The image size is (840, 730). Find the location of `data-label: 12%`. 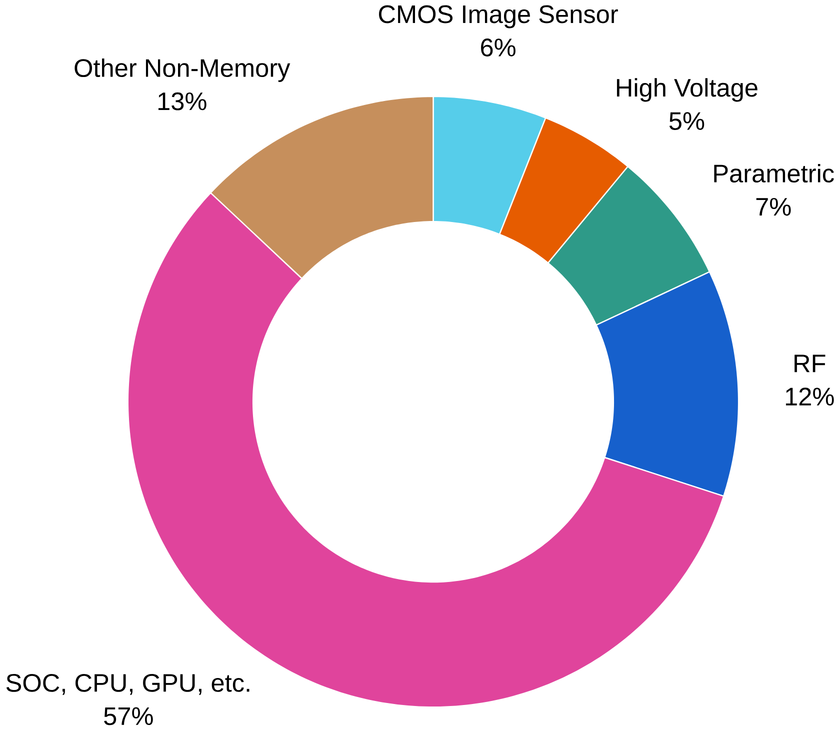

data-label: 12% is located at coordinates (810, 396).